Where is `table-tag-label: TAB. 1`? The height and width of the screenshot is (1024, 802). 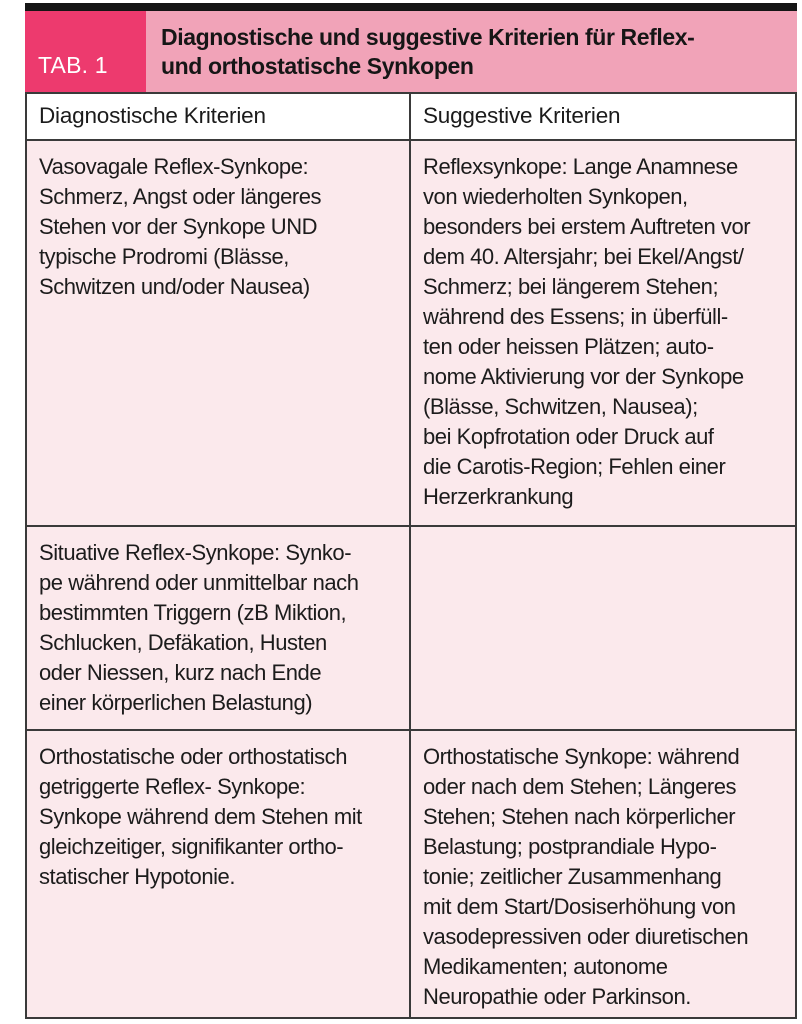 table-tag-label: TAB. 1 is located at coordinates (73, 65).